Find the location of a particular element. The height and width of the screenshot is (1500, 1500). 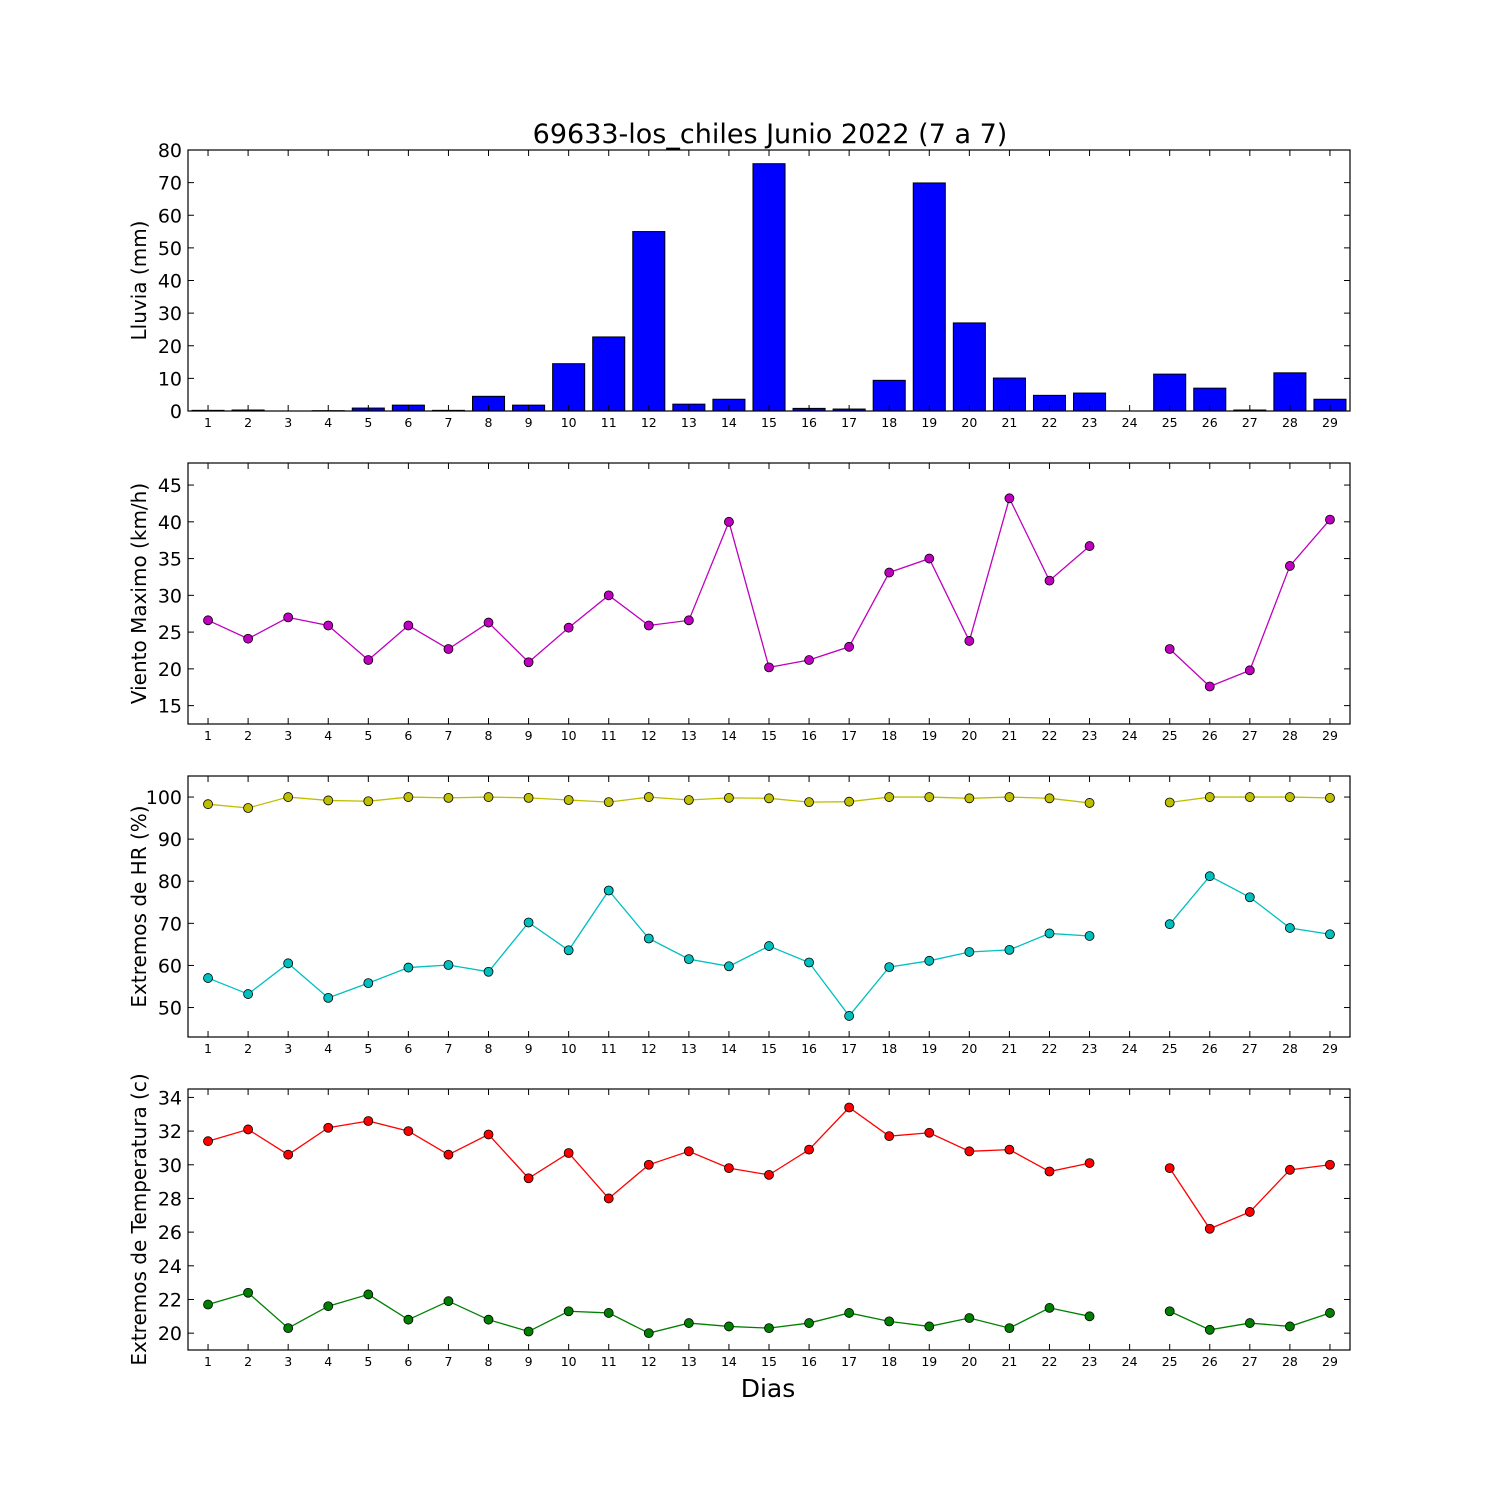

rain-xtick-label: 5 is located at coordinates (368, 422).